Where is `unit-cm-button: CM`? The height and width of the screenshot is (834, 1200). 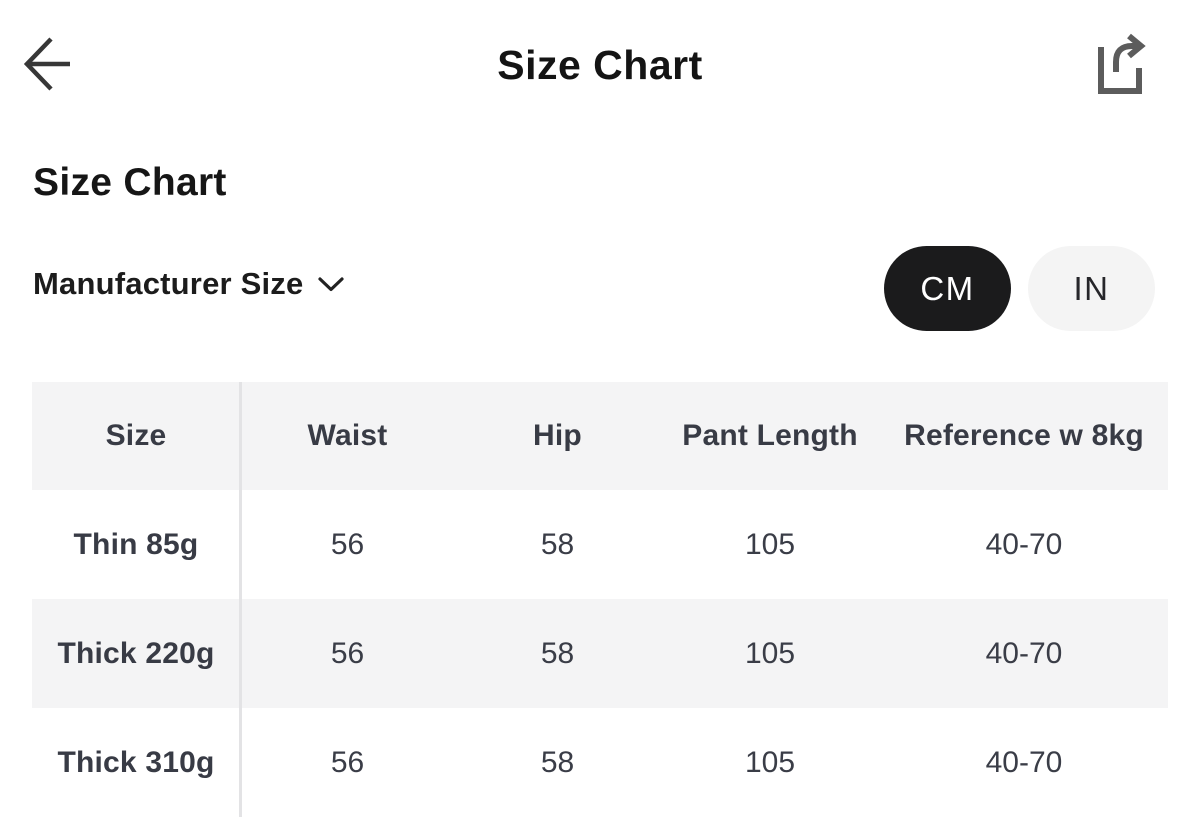
unit-cm-button: CM is located at coordinates (947, 288).